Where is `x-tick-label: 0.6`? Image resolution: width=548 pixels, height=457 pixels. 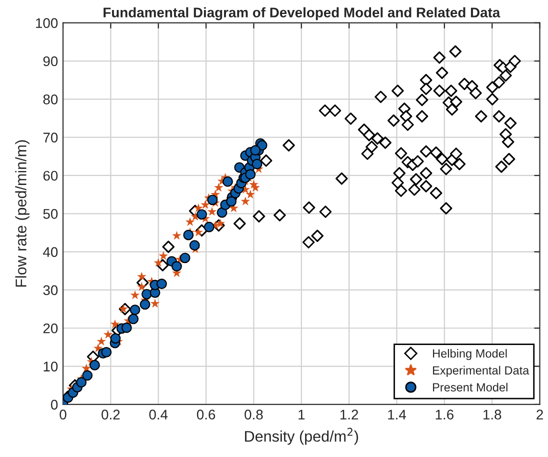 x-tick-label: 0.6 is located at coordinates (206, 415).